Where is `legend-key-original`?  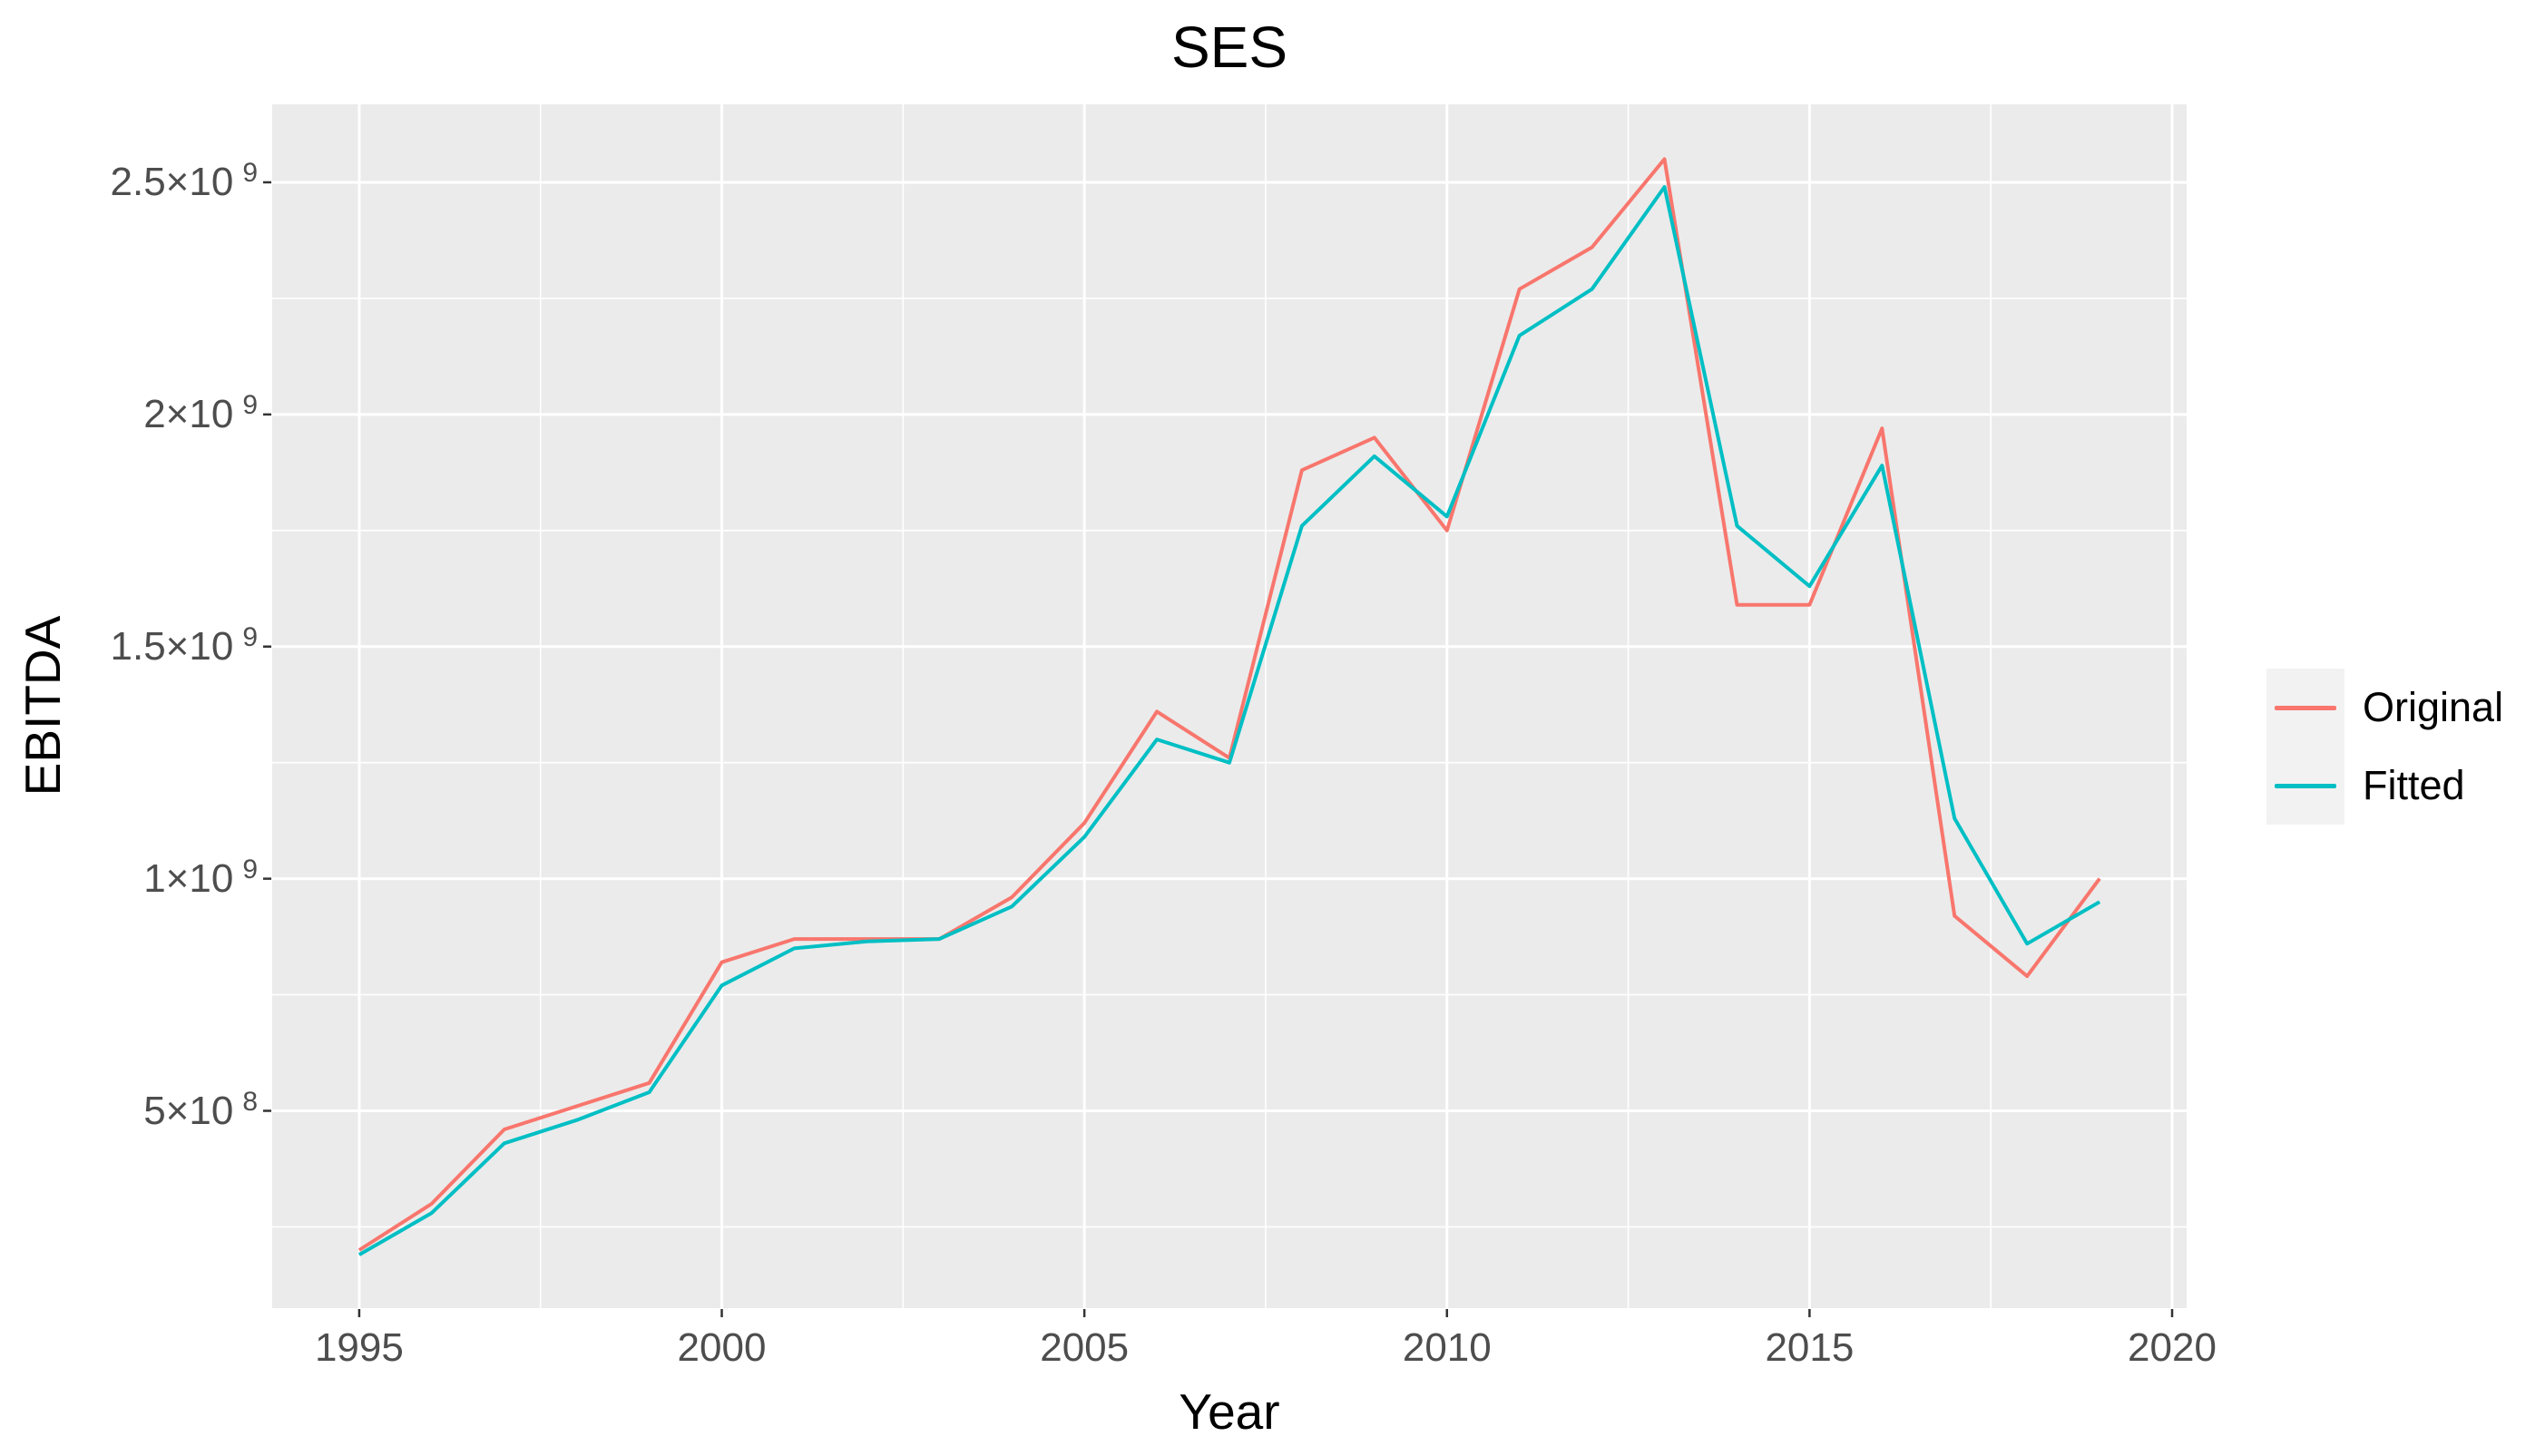
legend-key-original is located at coordinates (2305, 708).